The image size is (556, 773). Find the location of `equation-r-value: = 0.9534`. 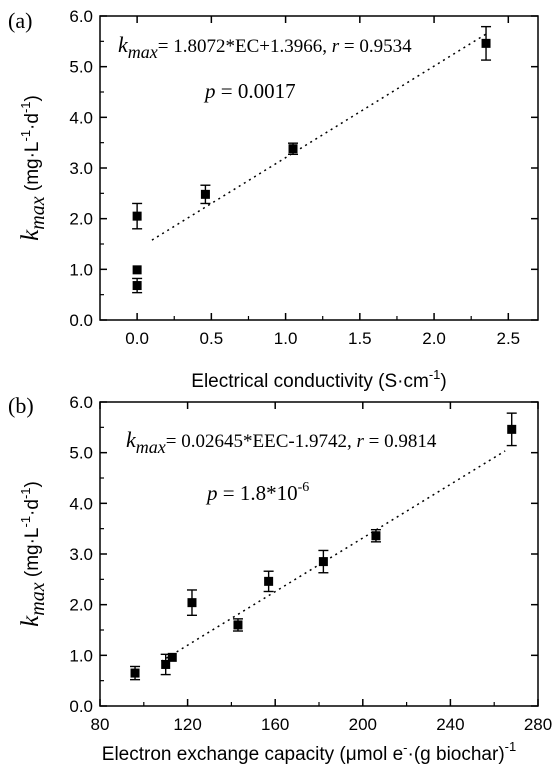

equation-r-value: = 0.9534 is located at coordinates (375, 46).